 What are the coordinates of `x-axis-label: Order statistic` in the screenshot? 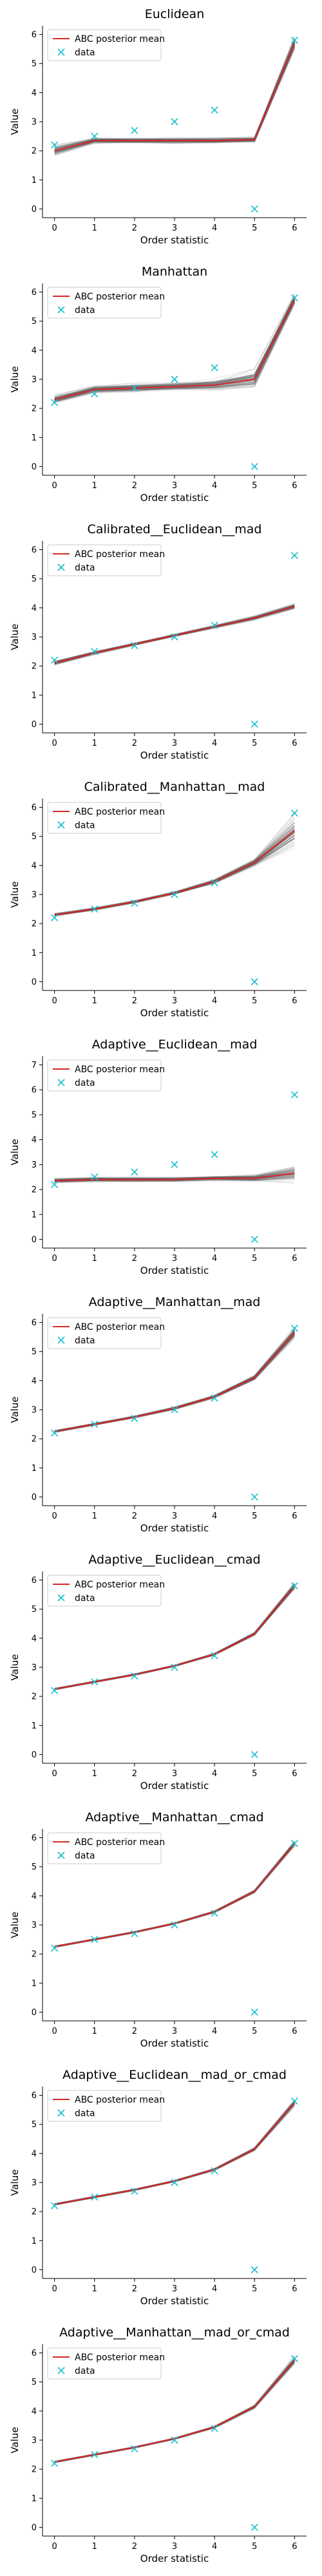 It's located at (175, 755).